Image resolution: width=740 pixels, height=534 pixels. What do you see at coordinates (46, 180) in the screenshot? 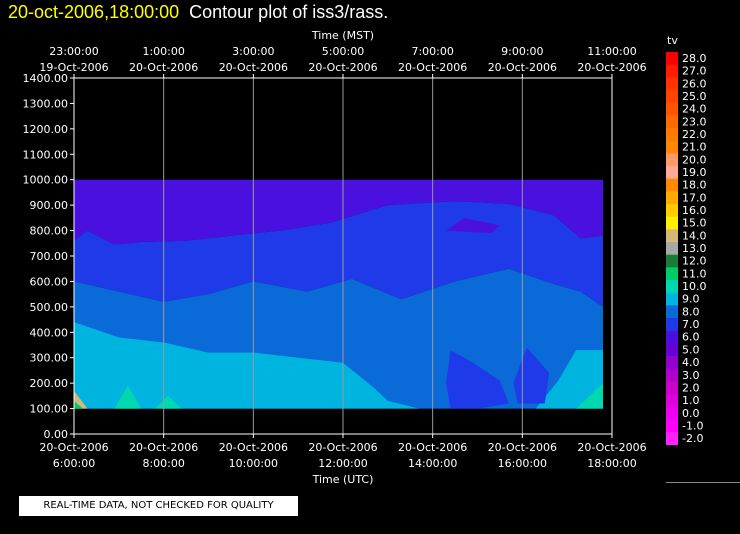
I see `y-tick-label-10: 1000.00` at bounding box center [46, 180].